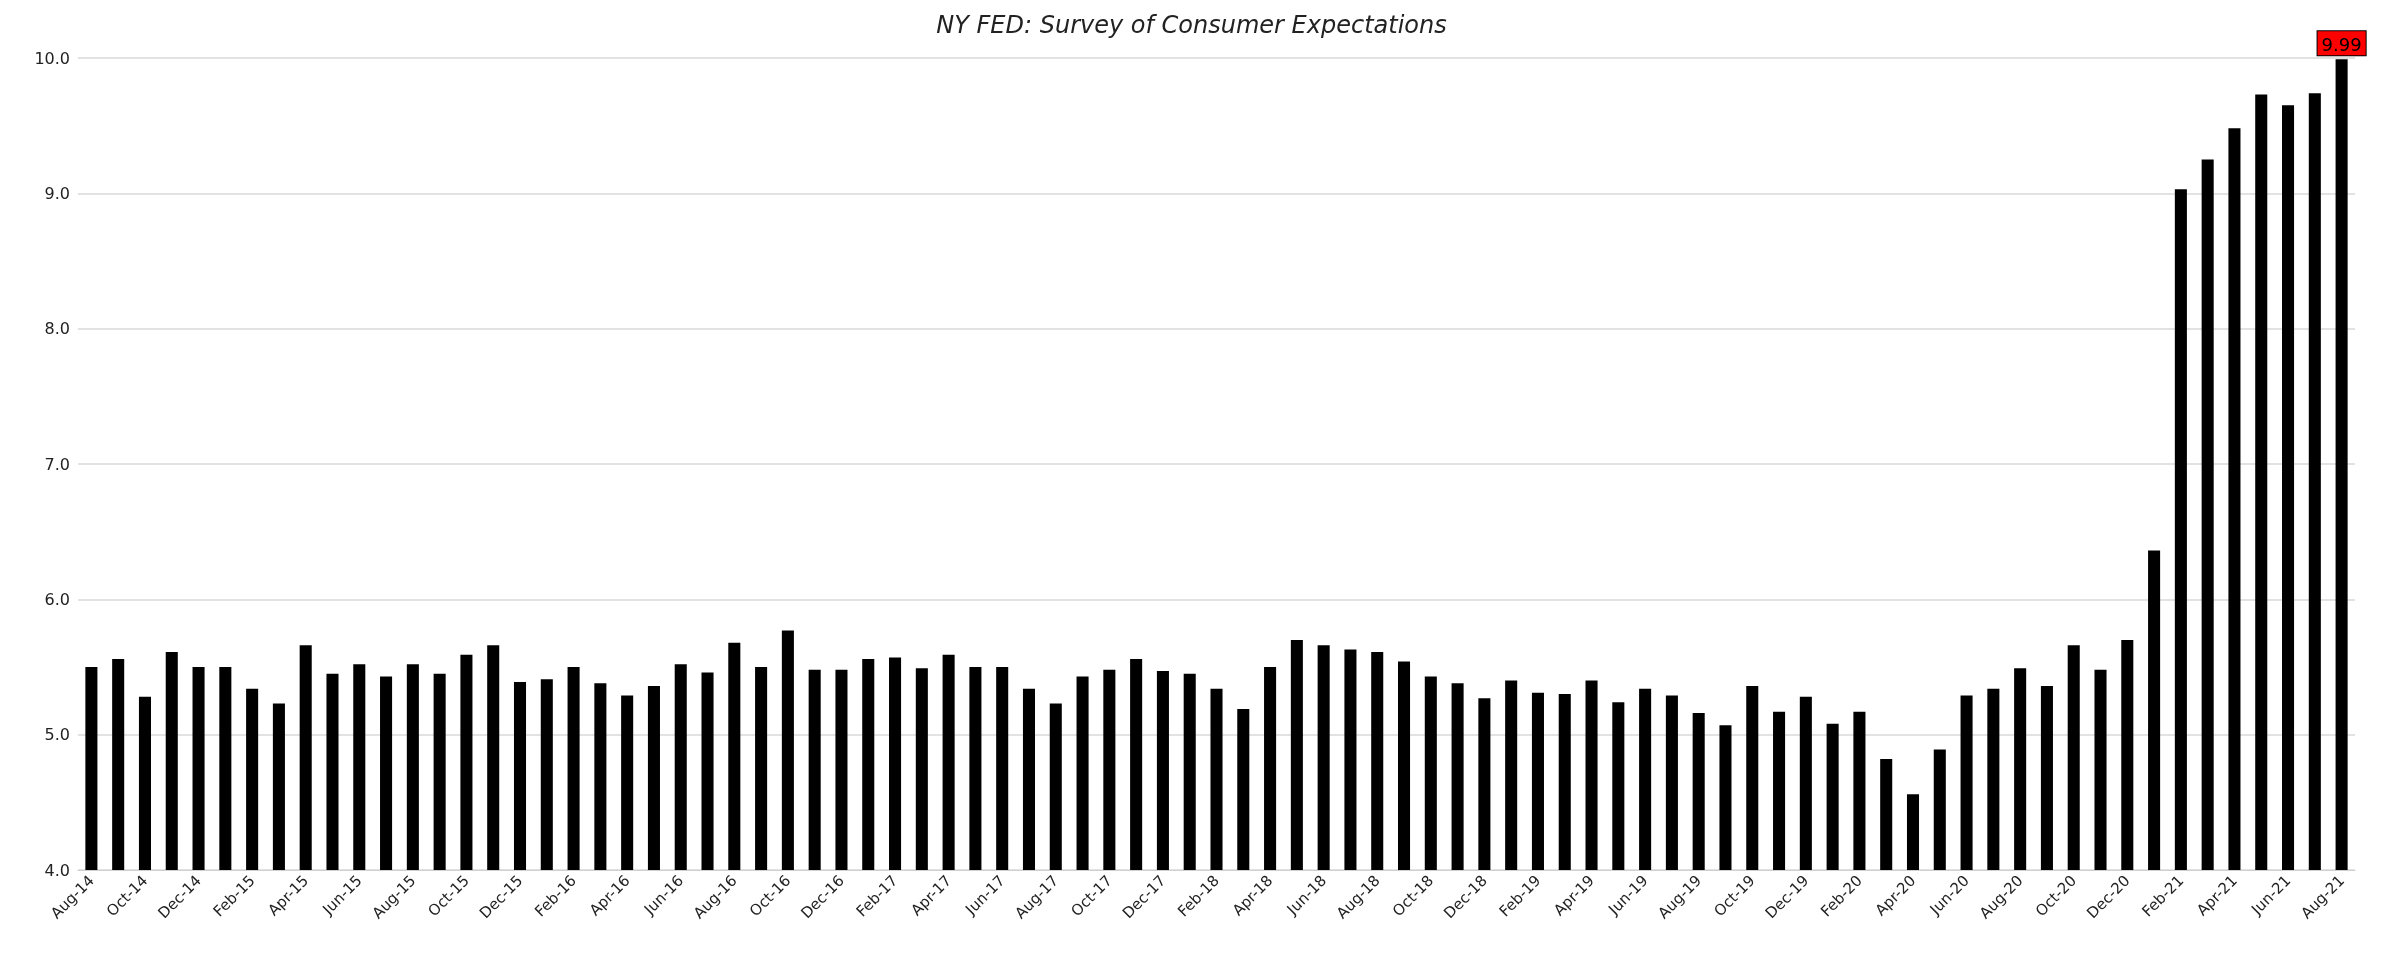 This screenshot has width=2383, height=958. Describe the element at coordinates (57, 870) in the screenshot. I see `y-tick-label: 4.0` at that location.